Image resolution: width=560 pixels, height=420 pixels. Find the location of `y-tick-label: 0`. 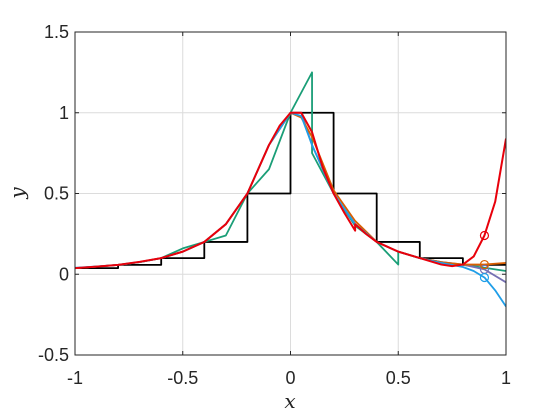

y-tick-label: 0 is located at coordinates (64, 274).